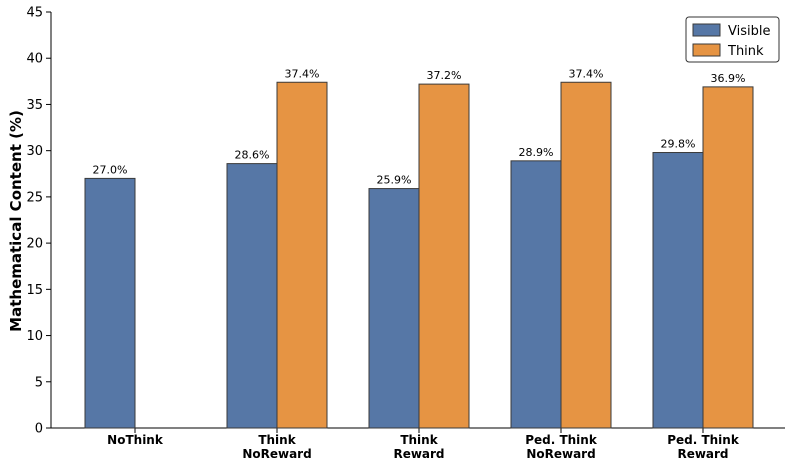 The image size is (793, 470). What do you see at coordinates (252, 155) in the screenshot?
I see `data-label: 28.6%` at bounding box center [252, 155].